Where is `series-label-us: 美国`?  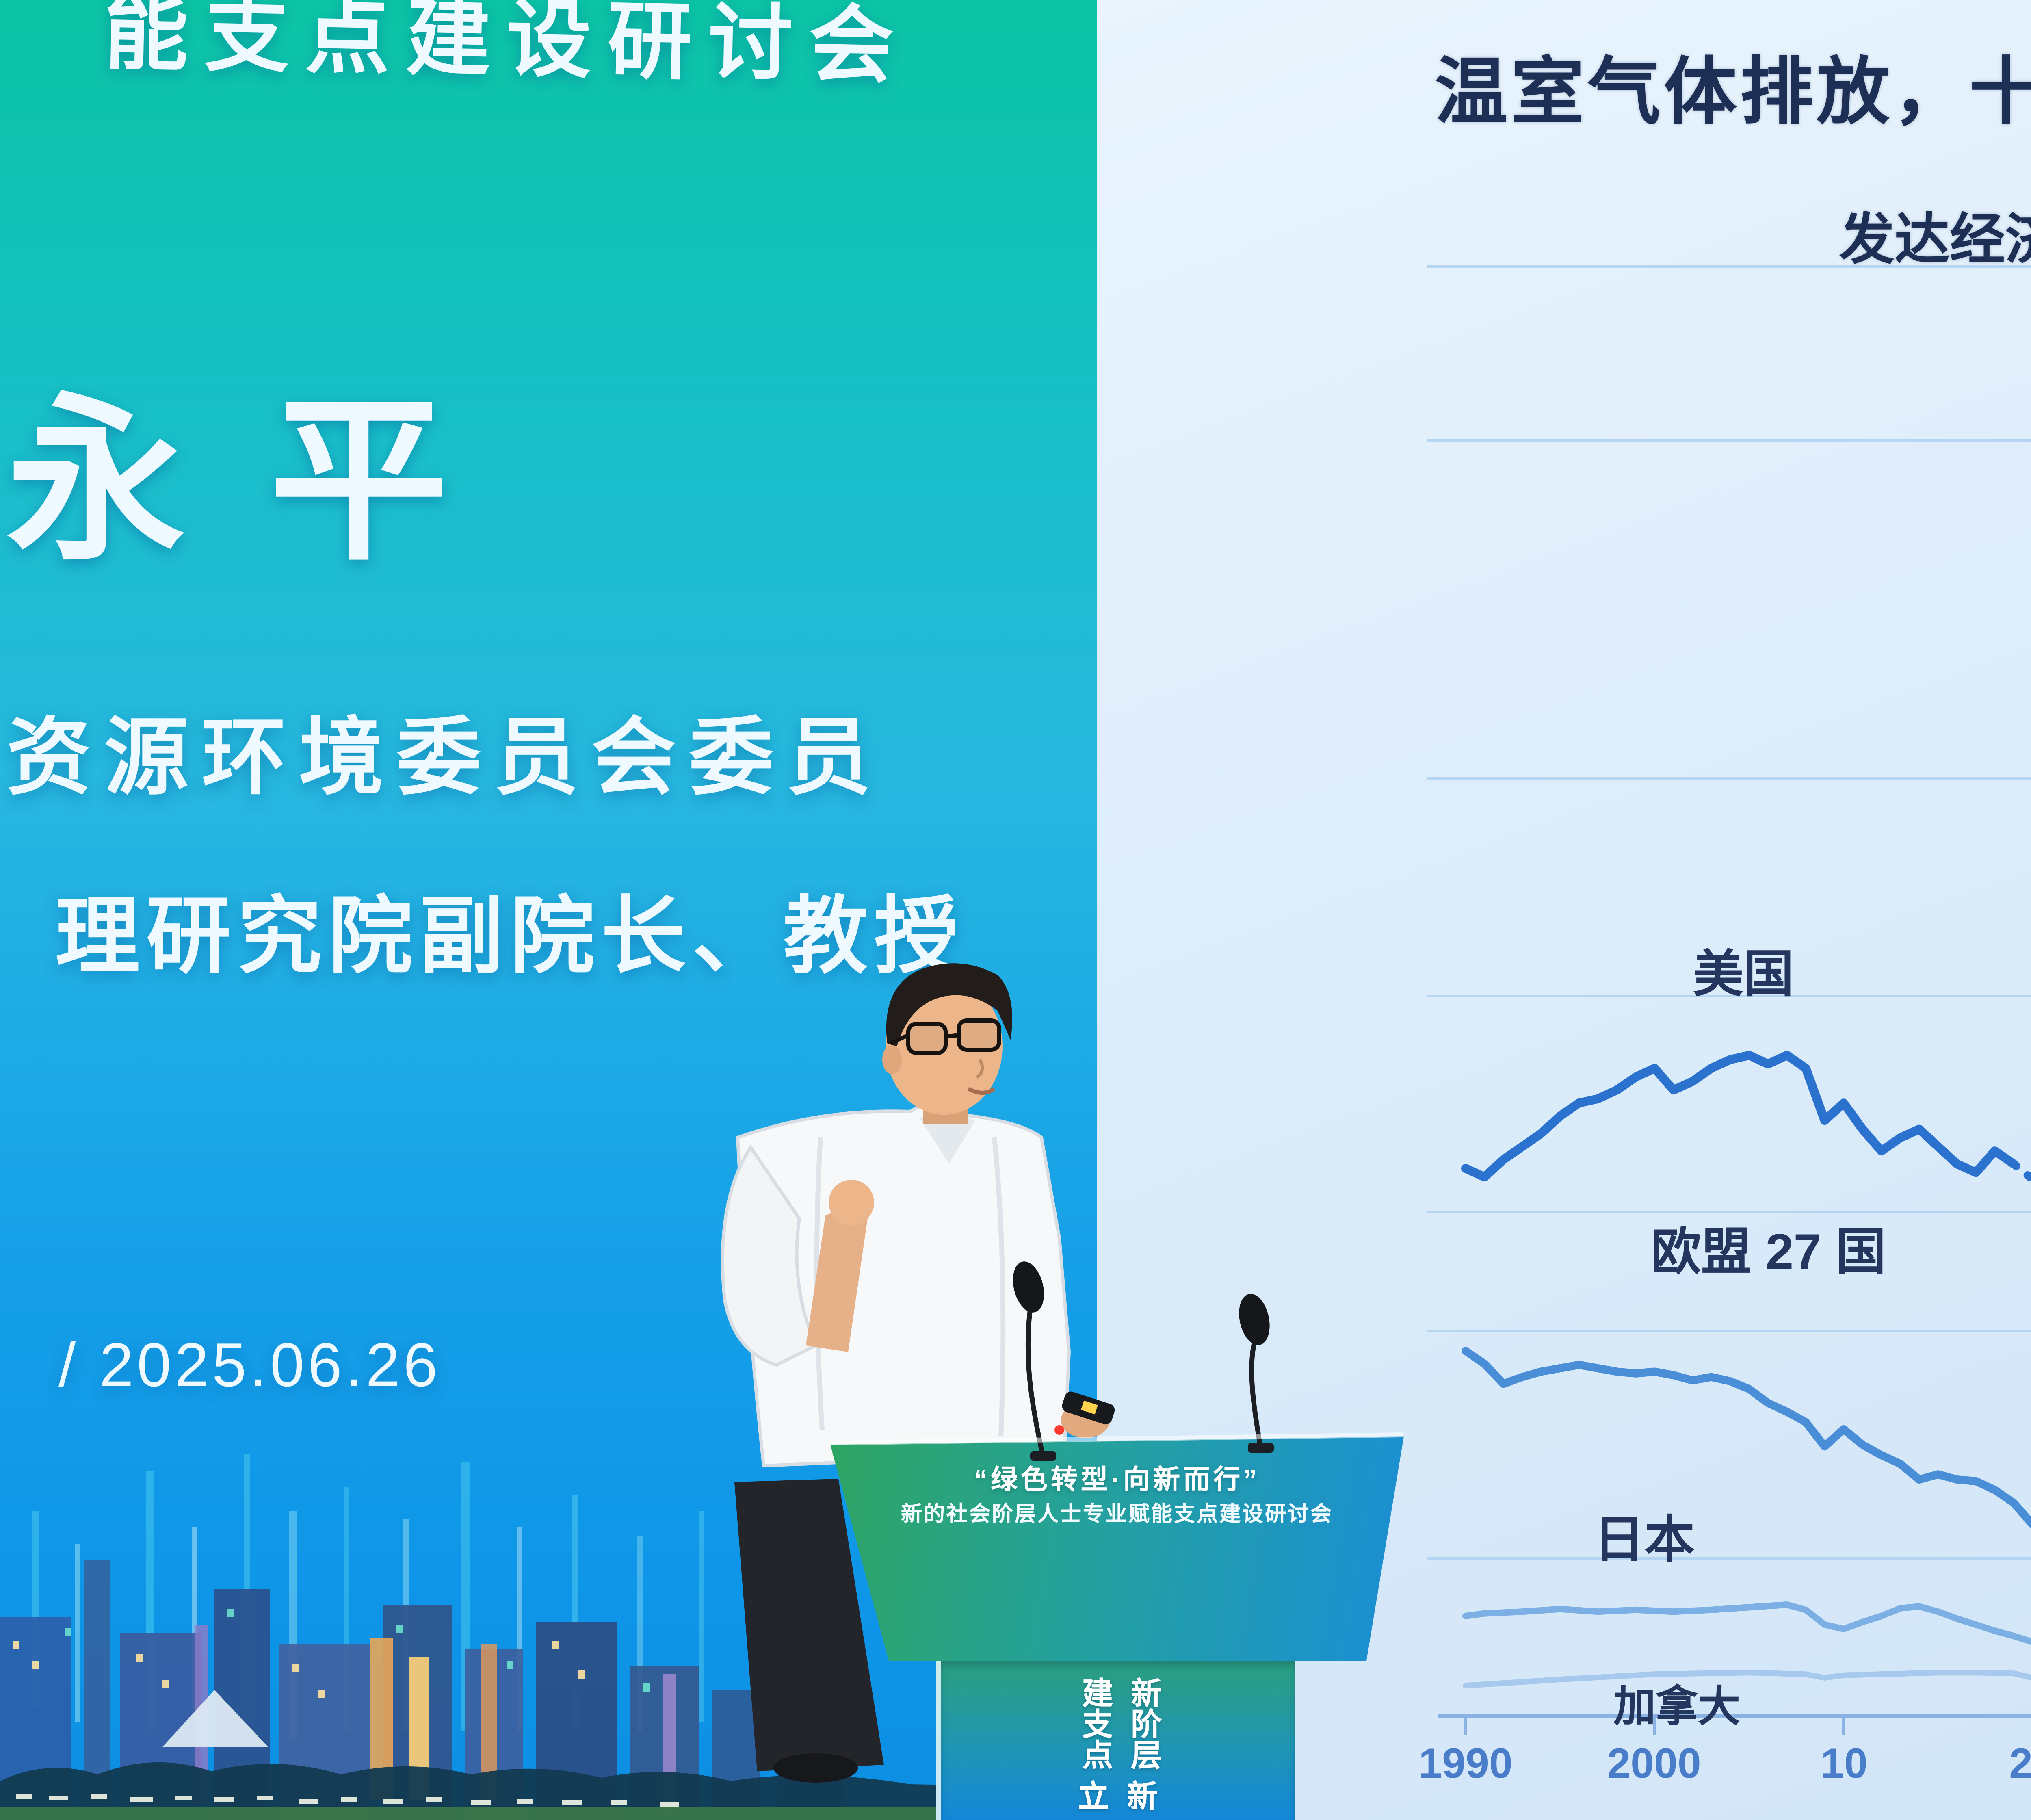 series-label-us: 美国 is located at coordinates (1744, 975).